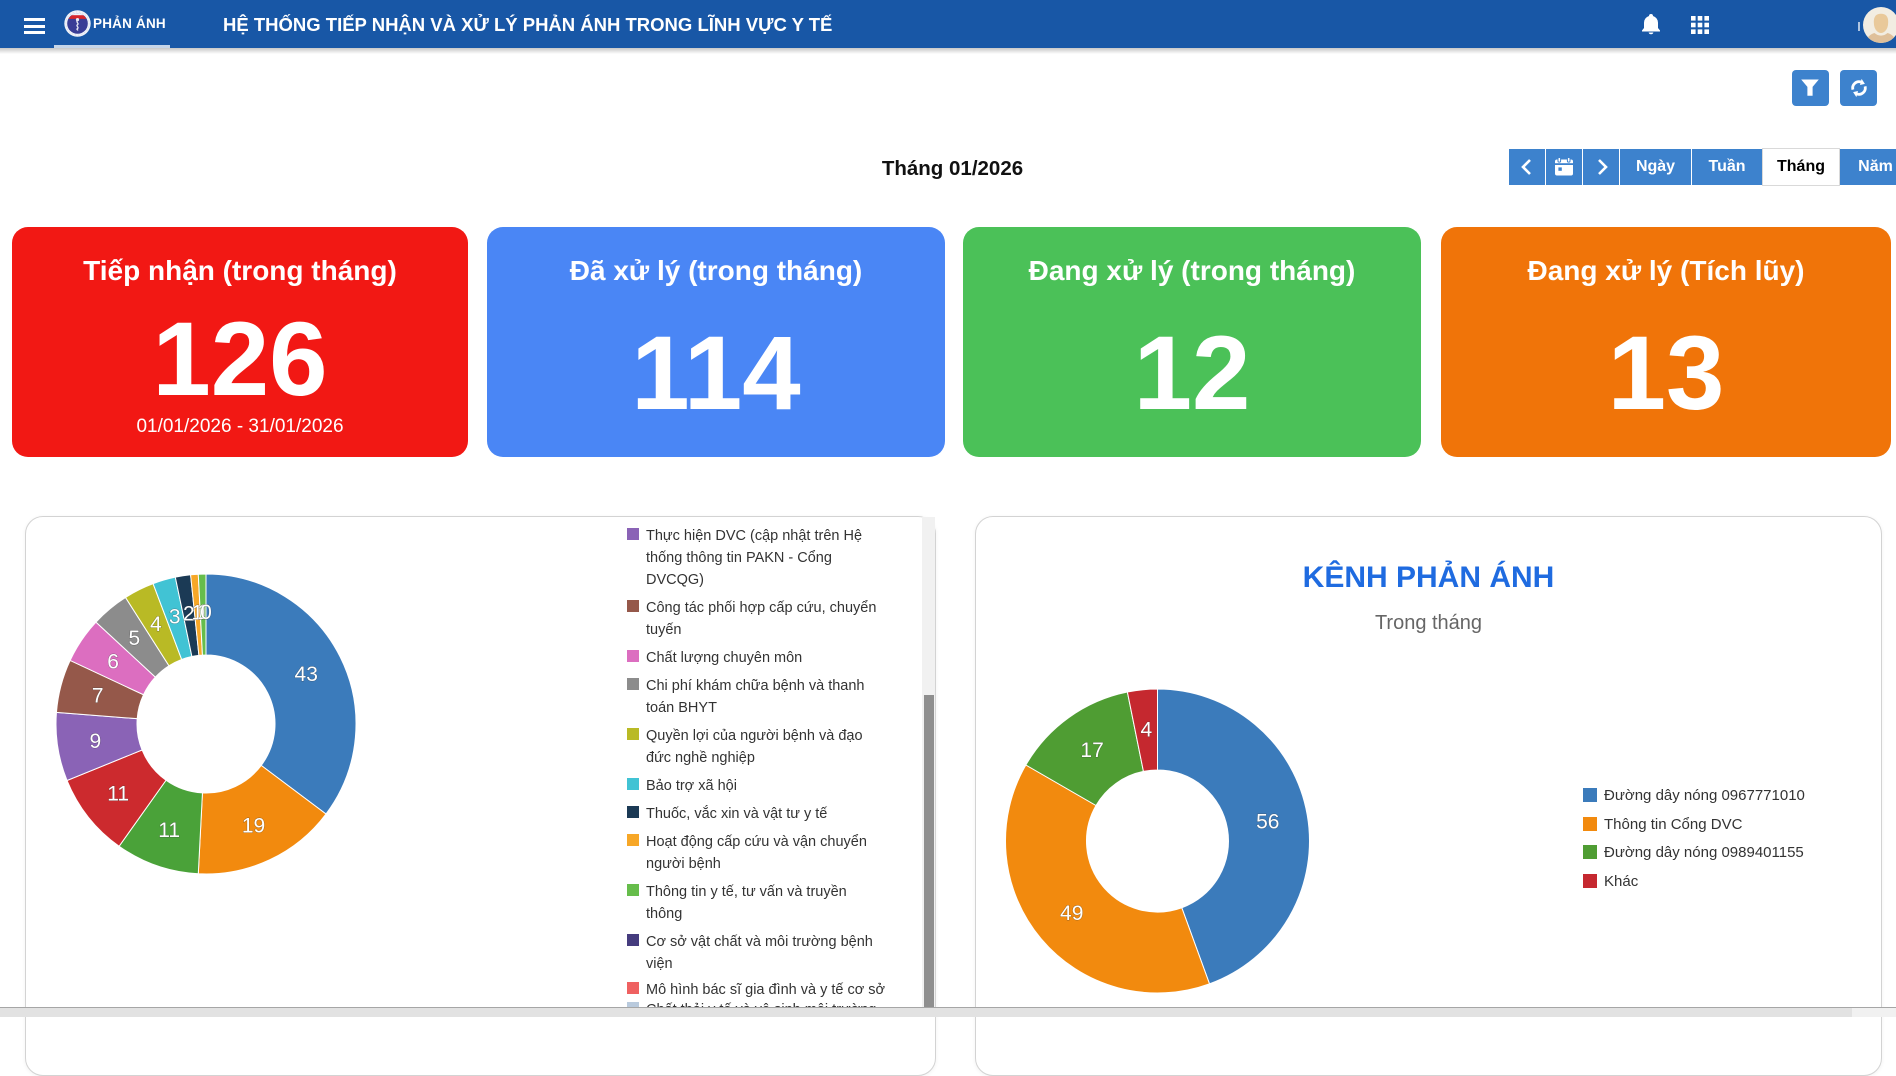  What do you see at coordinates (206, 612) in the screenshot?
I see `svg-text: 0` at bounding box center [206, 612].